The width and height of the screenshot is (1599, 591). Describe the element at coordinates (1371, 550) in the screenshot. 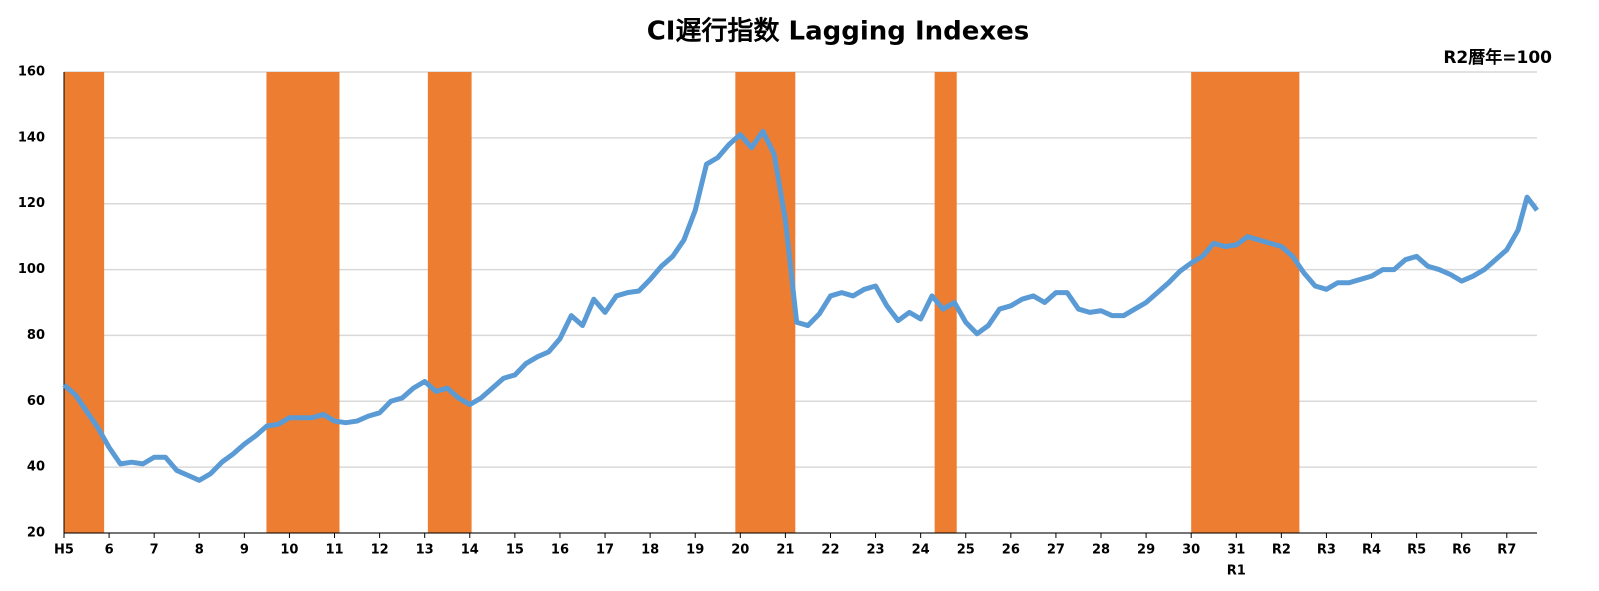

I see `x-tick-label: R4` at that location.